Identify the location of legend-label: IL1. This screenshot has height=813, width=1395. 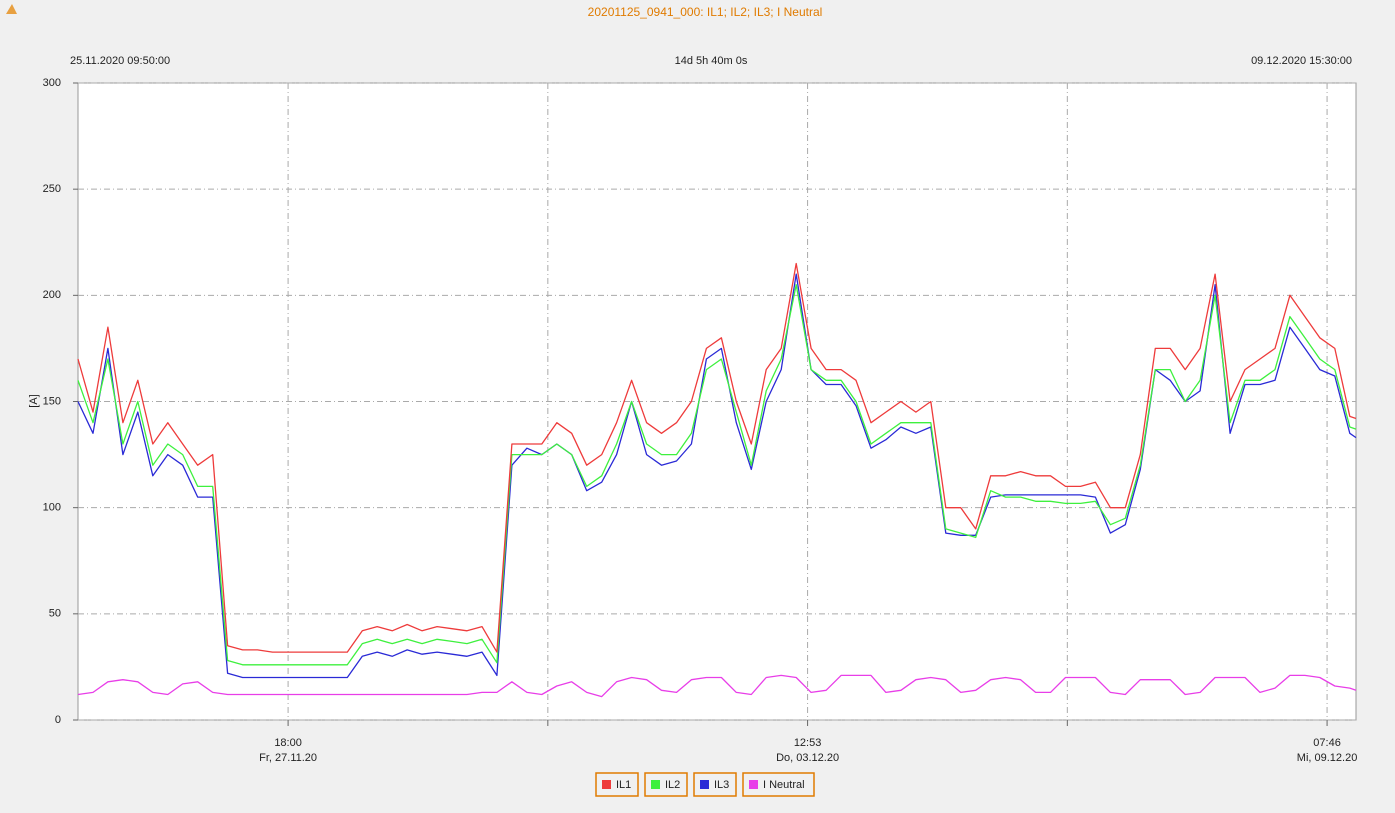
(623, 785).